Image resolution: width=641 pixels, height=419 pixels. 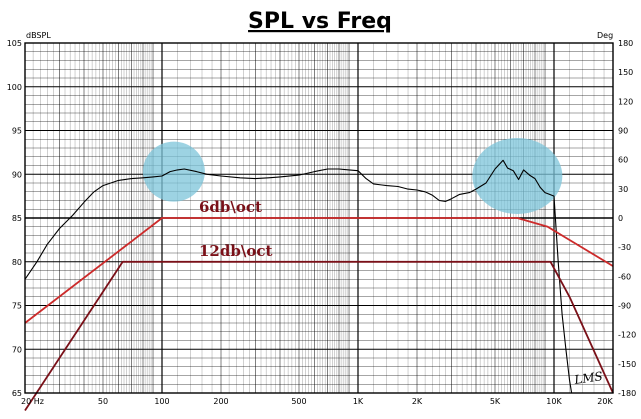 I want to click on x-tick-label: 5K, so click(x=495, y=401).